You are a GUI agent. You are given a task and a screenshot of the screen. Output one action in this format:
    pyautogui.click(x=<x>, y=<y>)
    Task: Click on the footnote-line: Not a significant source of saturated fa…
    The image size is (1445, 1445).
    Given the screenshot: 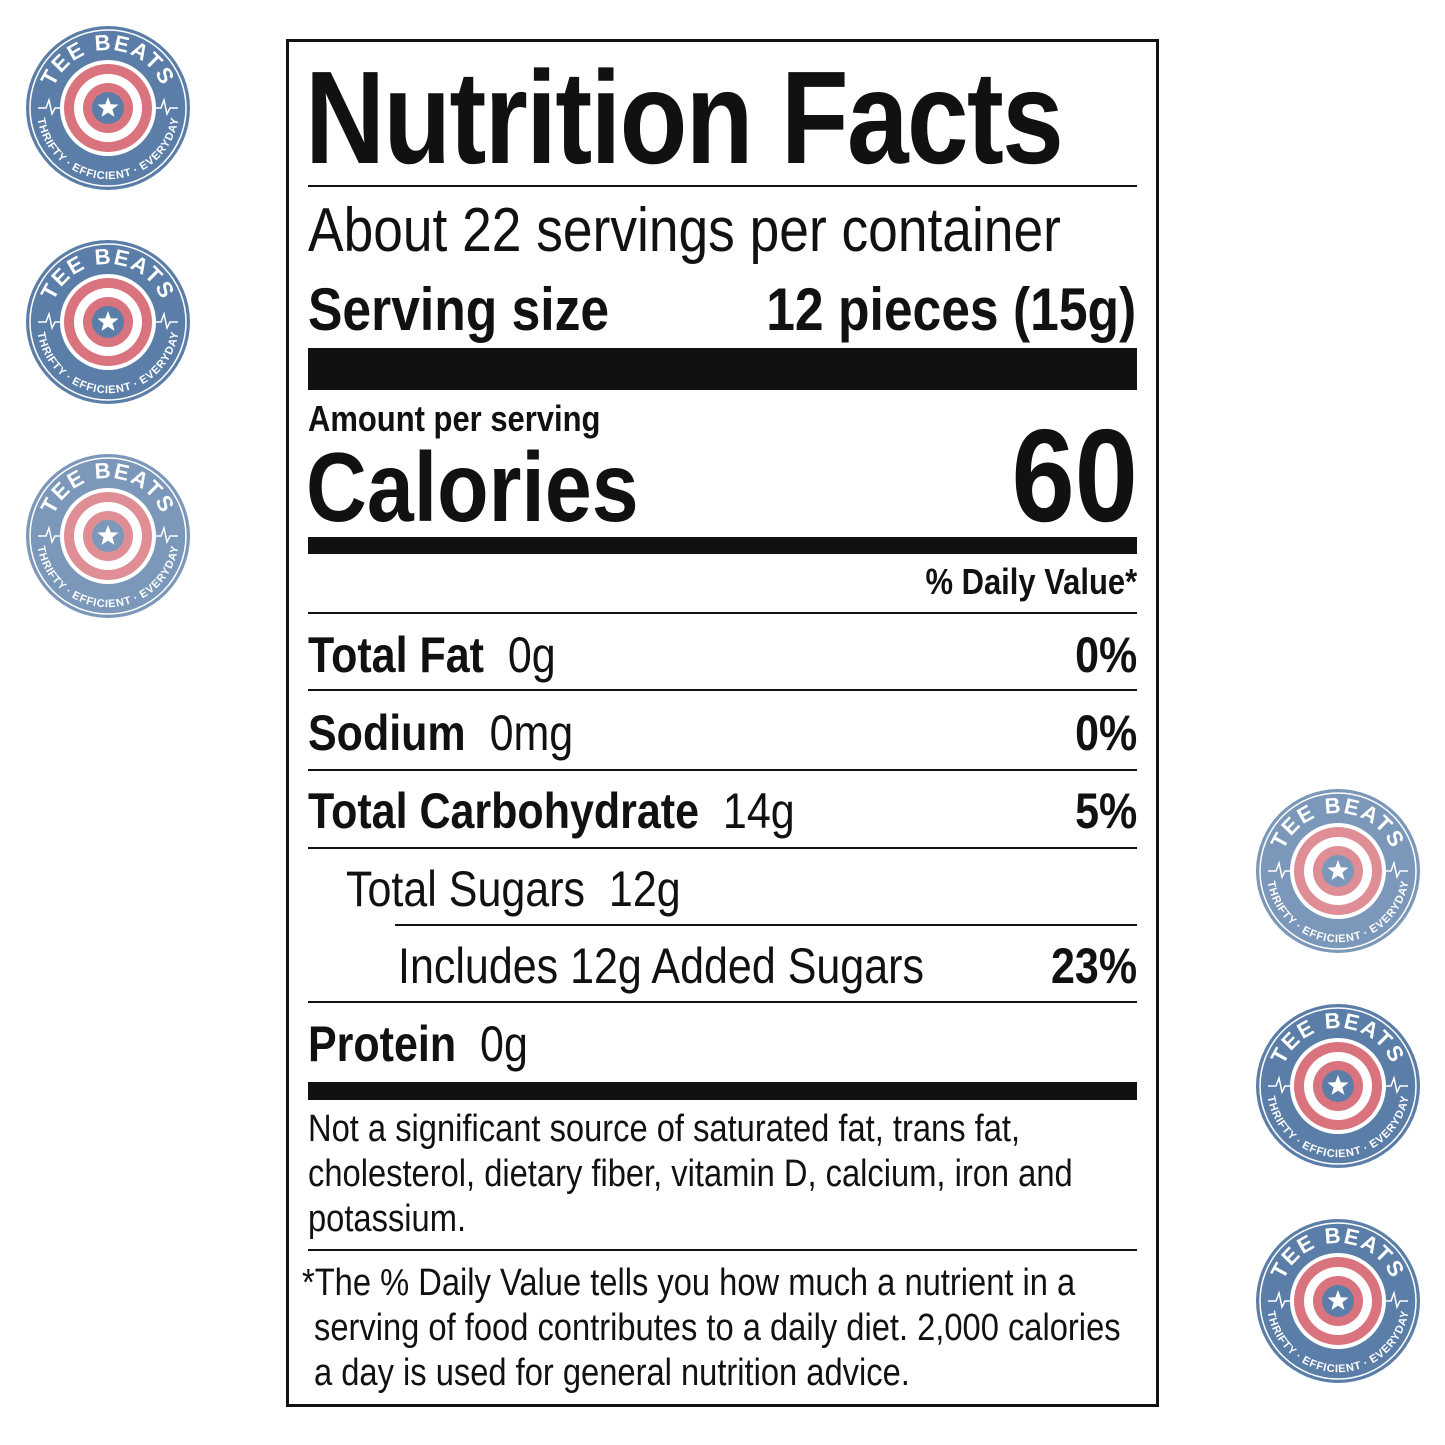 What is the action you would take?
    pyautogui.click(x=664, y=1129)
    